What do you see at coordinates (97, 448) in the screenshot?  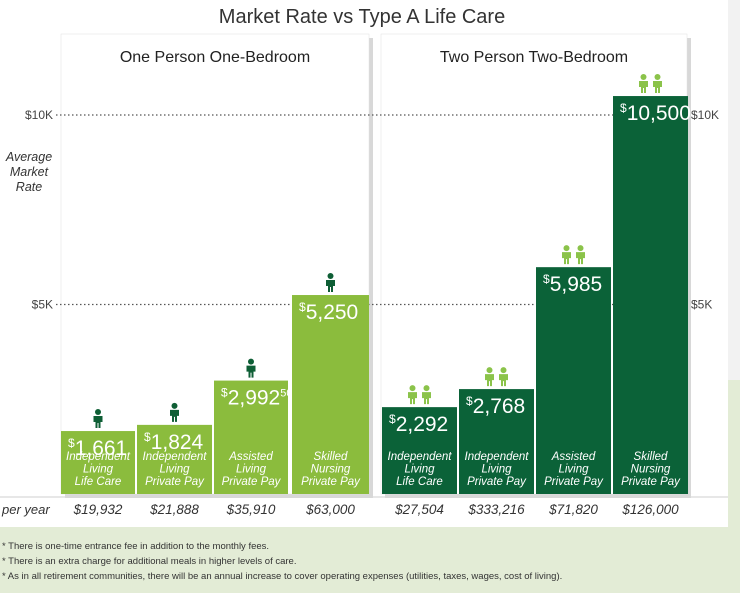 I see `bar-value-label: $1,661` at bounding box center [97, 448].